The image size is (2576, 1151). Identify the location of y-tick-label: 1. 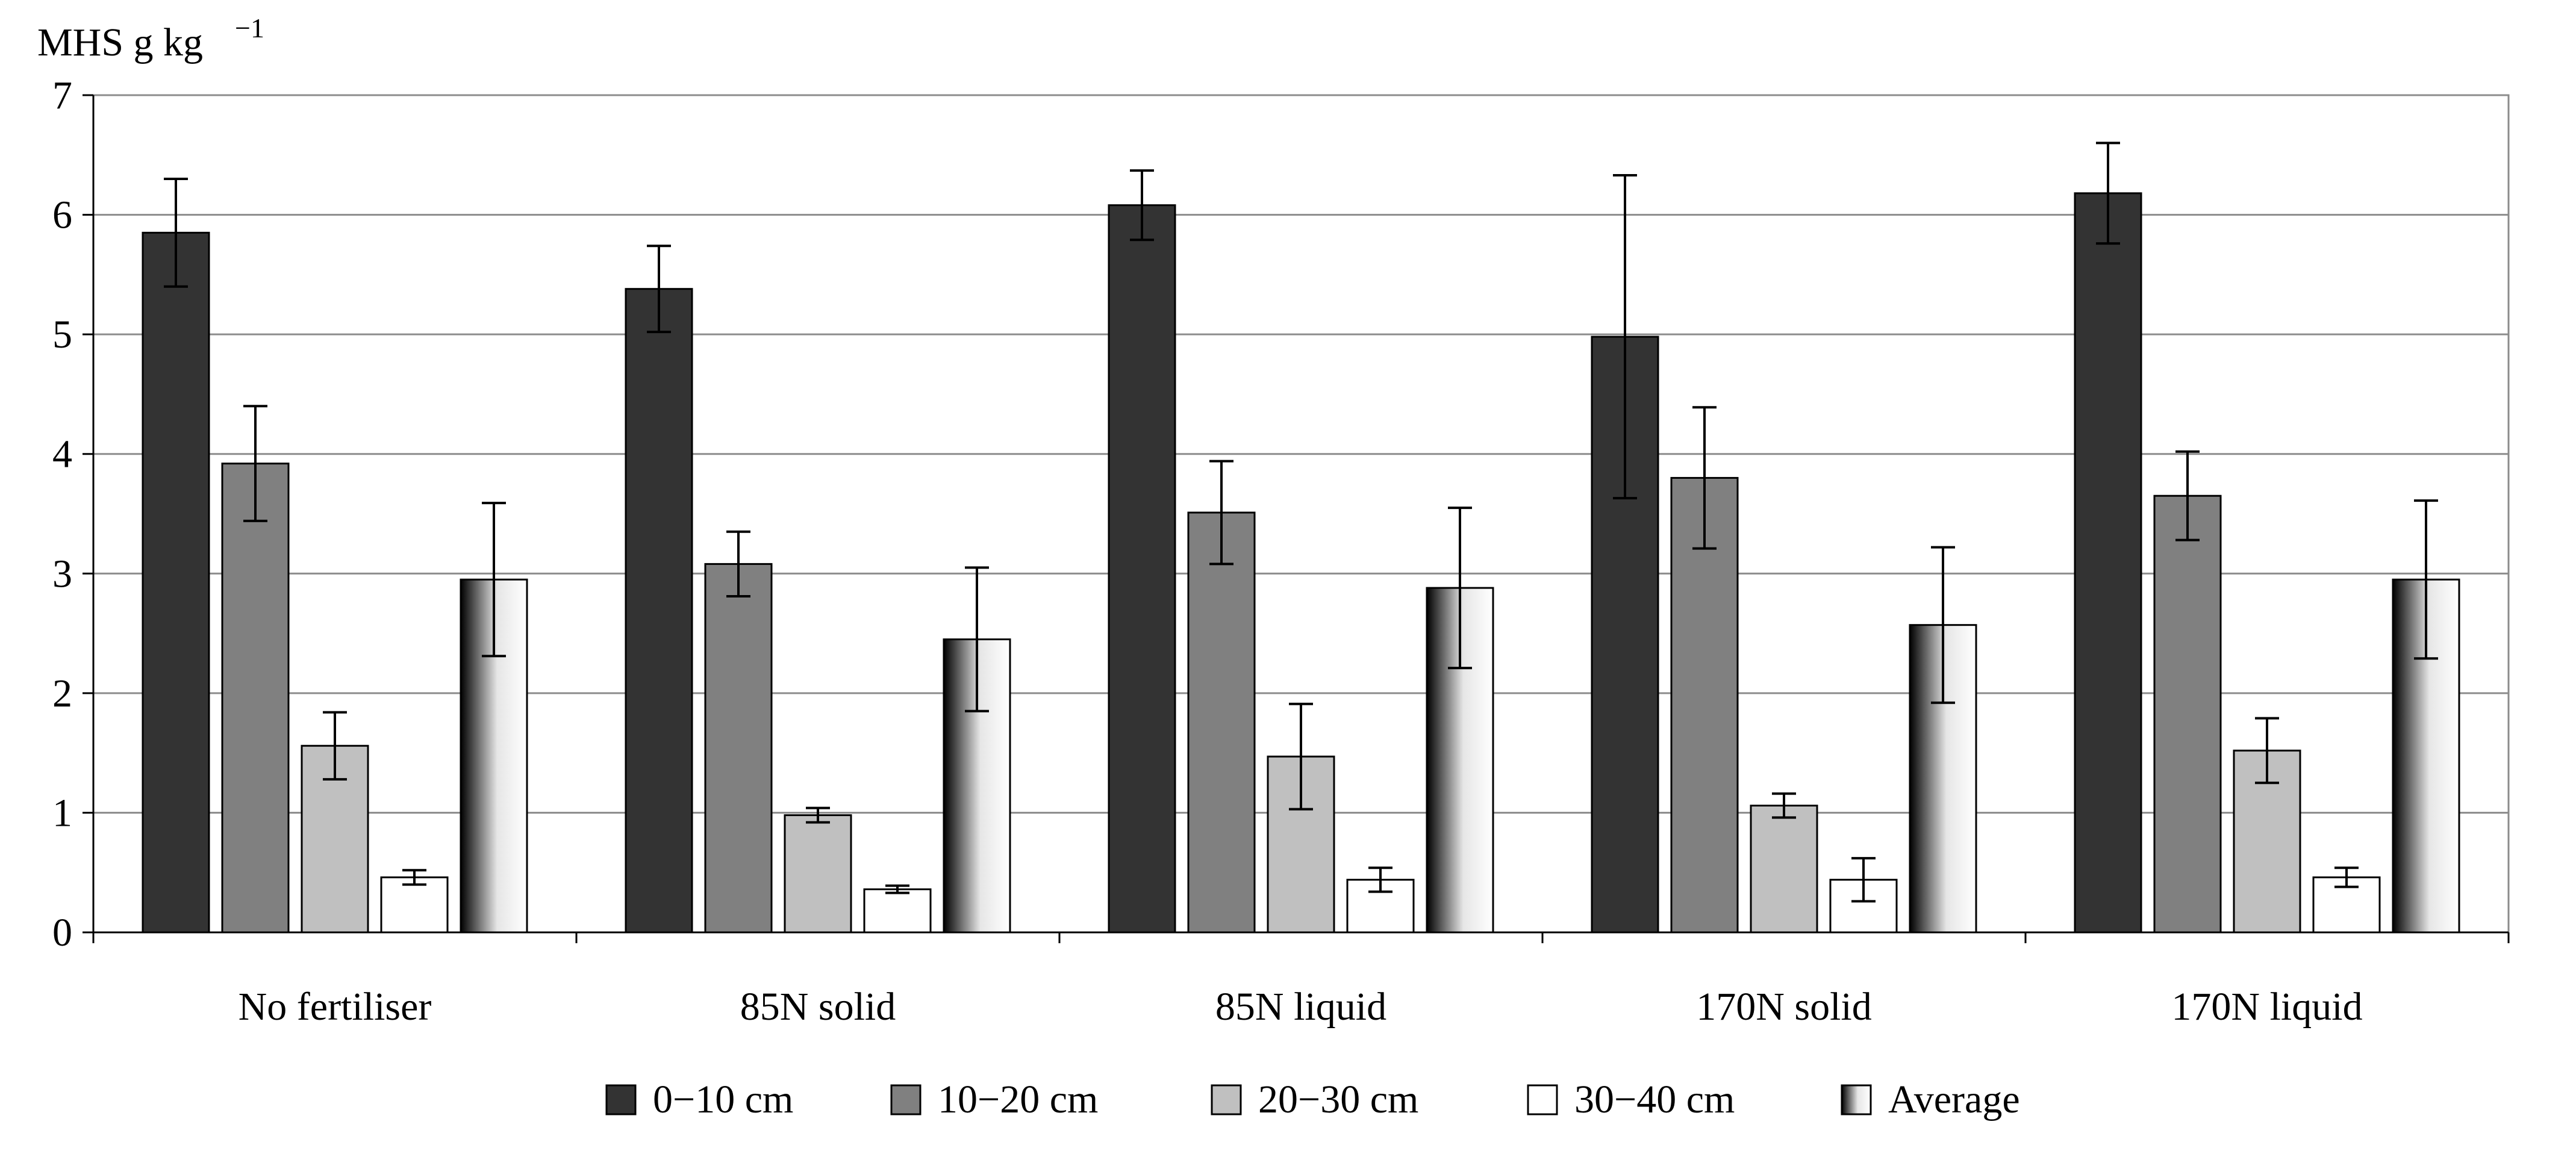
(62, 813).